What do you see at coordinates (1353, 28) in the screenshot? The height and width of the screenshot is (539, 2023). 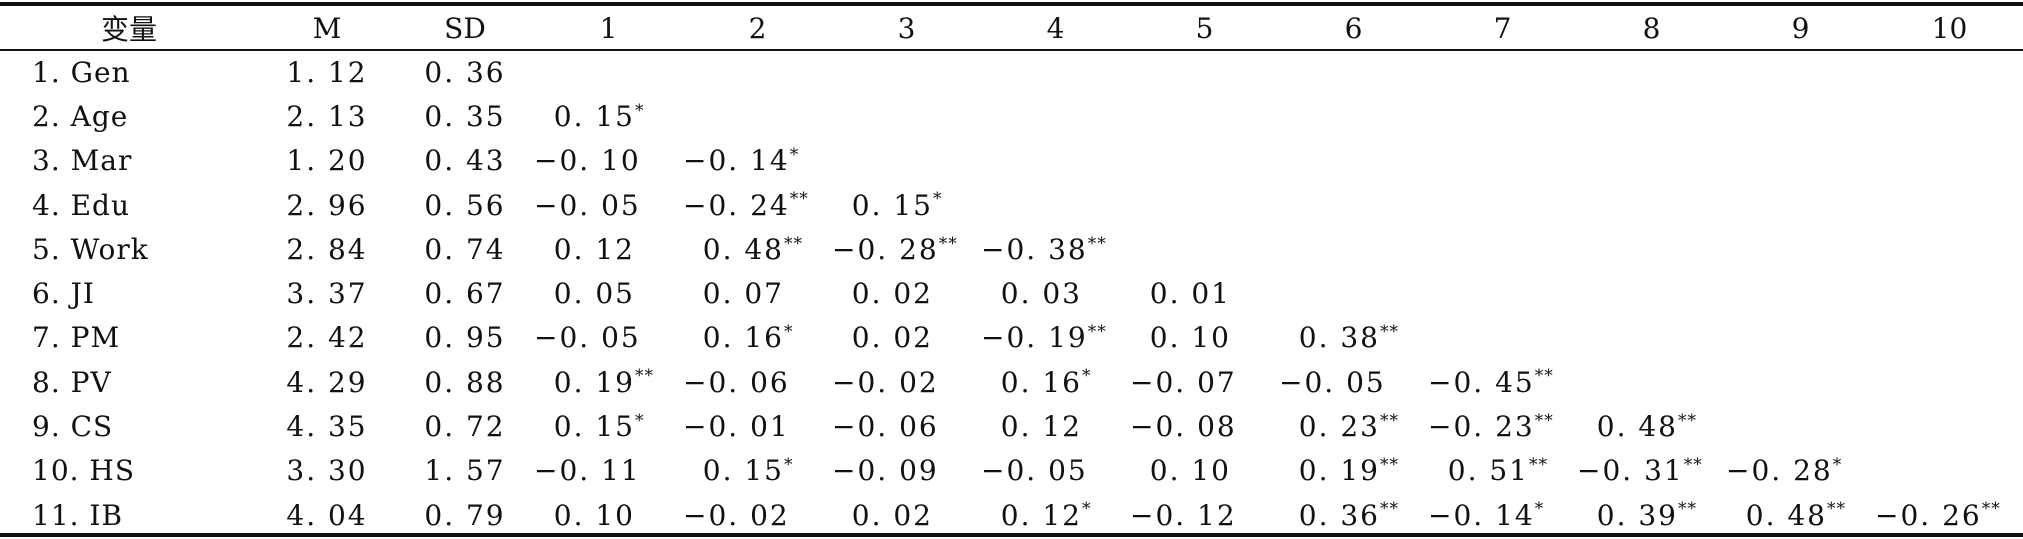 I see `column-header: 6` at bounding box center [1353, 28].